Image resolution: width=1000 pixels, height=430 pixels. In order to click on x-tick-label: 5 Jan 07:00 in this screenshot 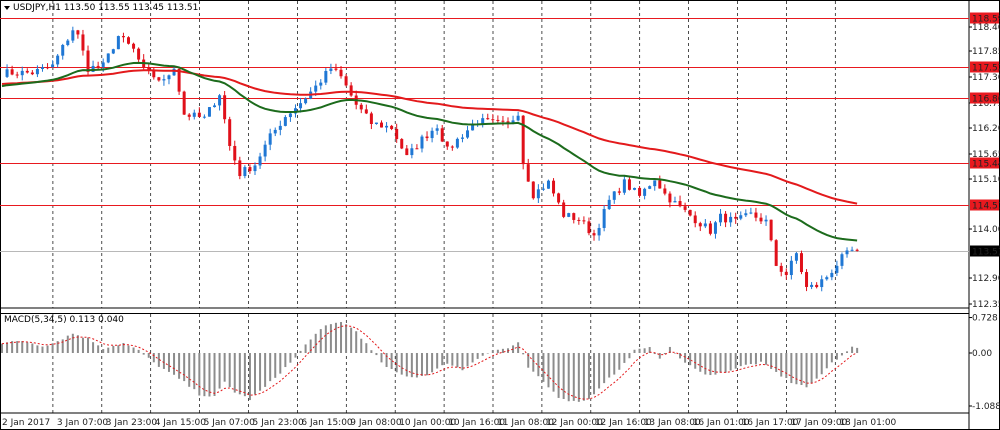, I will do `click(230, 423)`.